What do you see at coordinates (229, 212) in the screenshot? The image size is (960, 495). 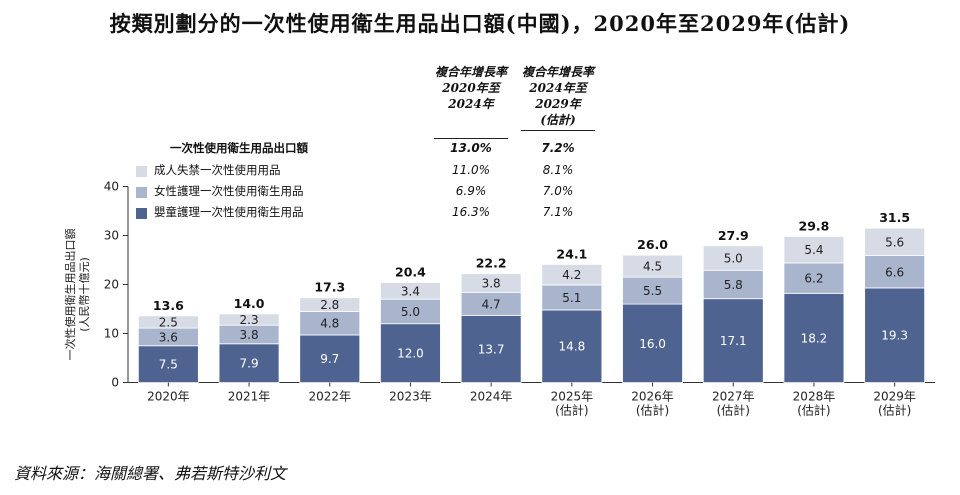 I see `legend-label-baby: 嬰童護理一次性使用衛生用品` at bounding box center [229, 212].